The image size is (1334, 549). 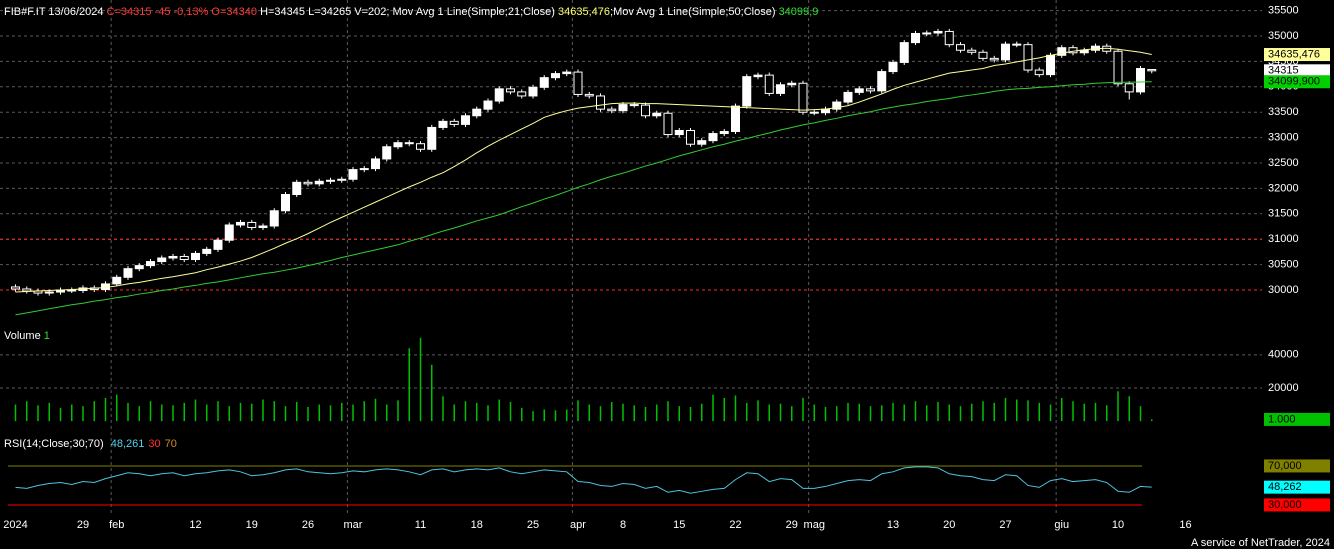 I want to click on x-tick-label: 29, so click(x=792, y=525).